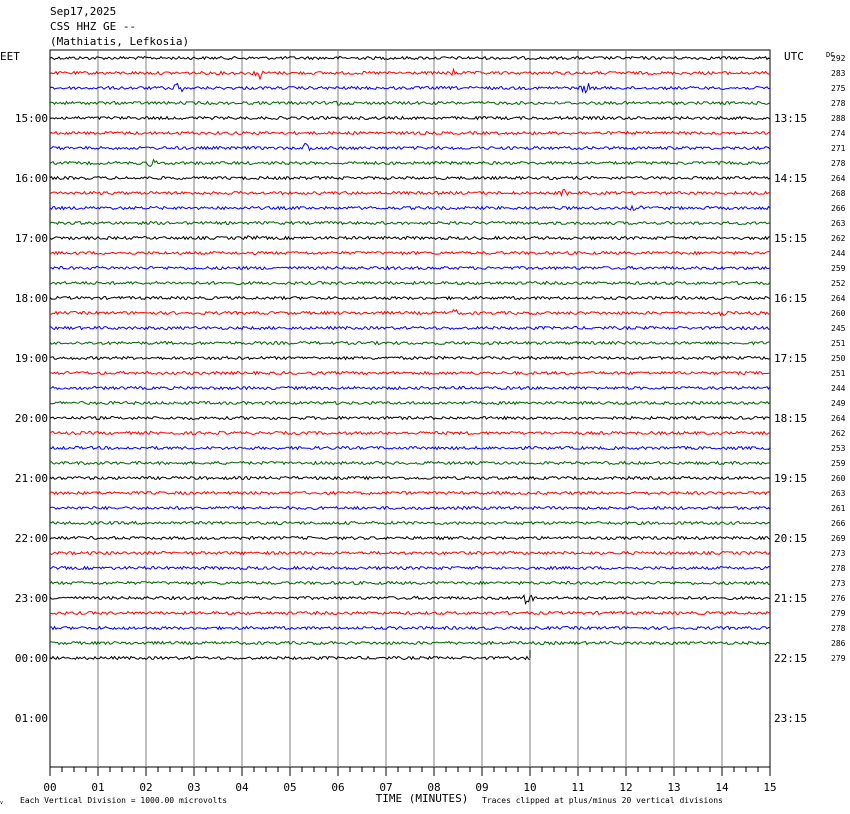  I want to click on right-hour-label: 14:15, so click(790, 178).